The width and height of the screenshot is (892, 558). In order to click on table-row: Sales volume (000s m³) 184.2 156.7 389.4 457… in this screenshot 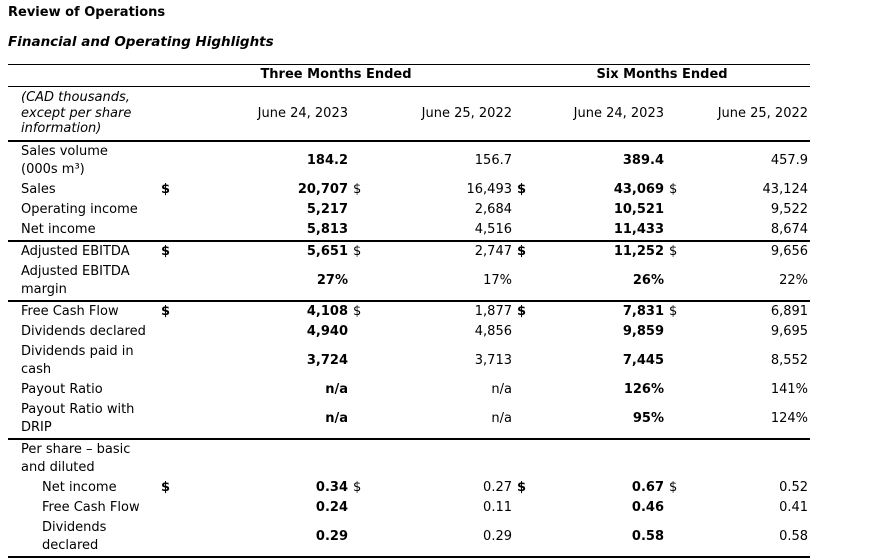, I will do `click(409, 160)`.